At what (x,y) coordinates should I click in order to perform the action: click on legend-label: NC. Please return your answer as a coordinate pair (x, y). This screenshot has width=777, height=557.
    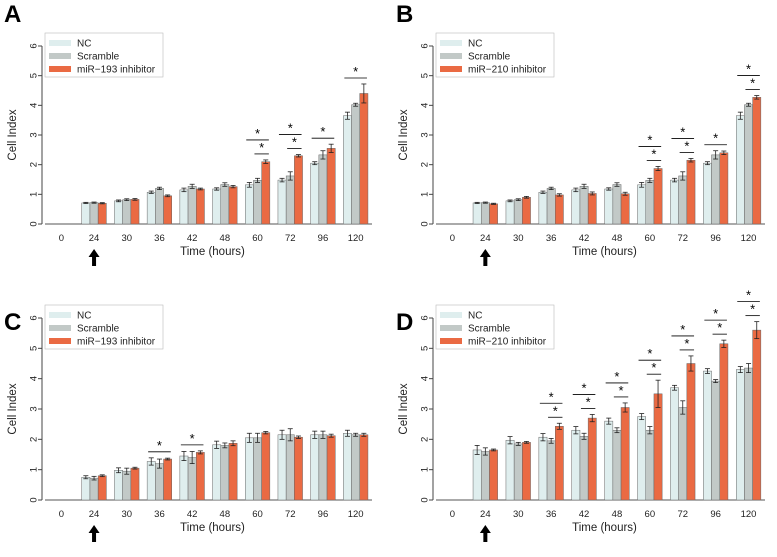
    Looking at the image, I should click on (475, 44).